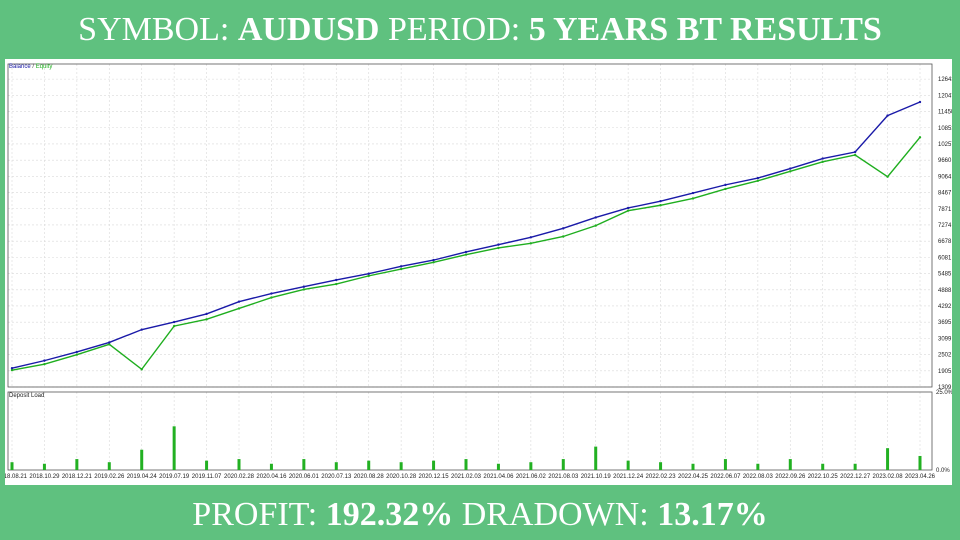 The width and height of the screenshot is (960, 540). I want to click on x-tick-label: 2019.07.19, so click(174, 477).